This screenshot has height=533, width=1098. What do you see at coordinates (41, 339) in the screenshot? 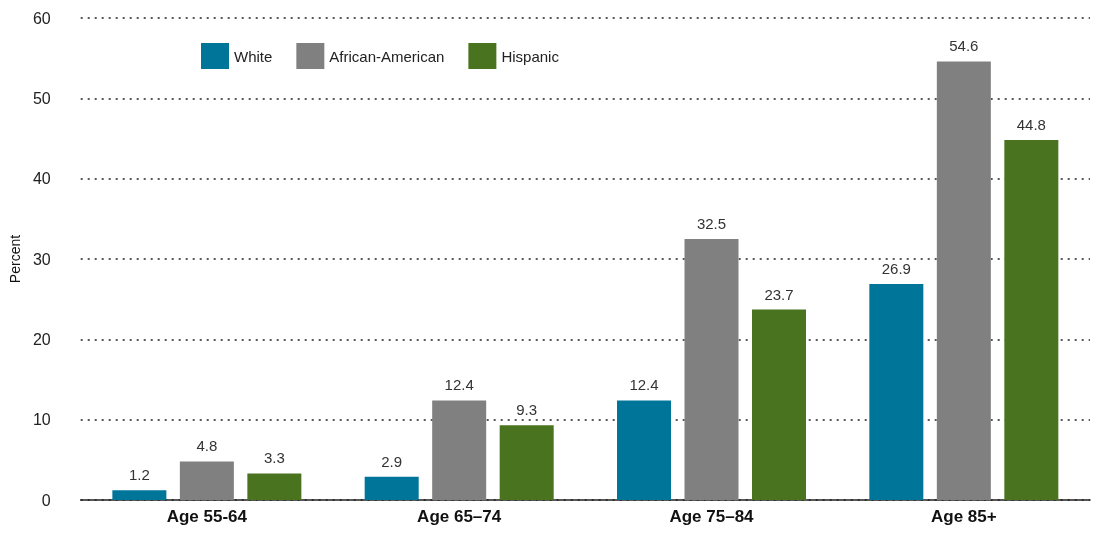
I see `y-tick-label: 20` at bounding box center [41, 339].